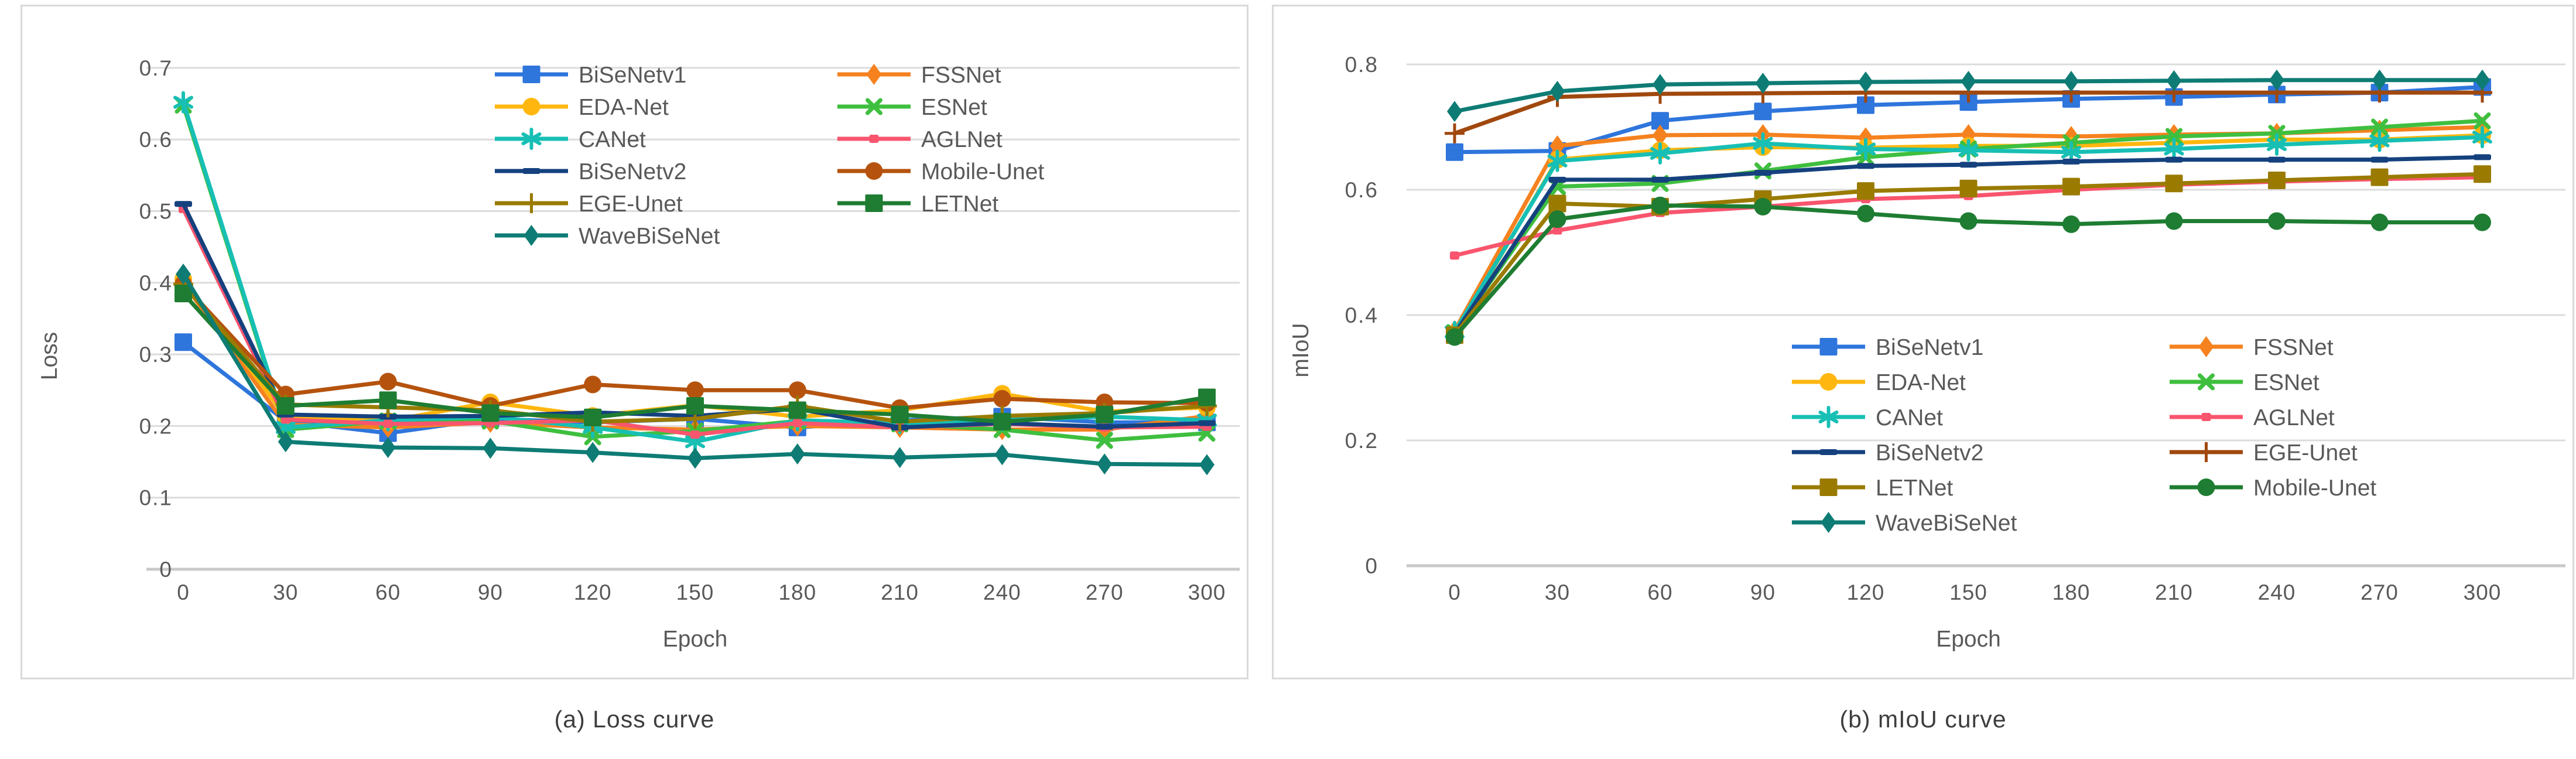 This screenshot has height=759, width=2576. What do you see at coordinates (156, 68) in the screenshot?
I see `y-tick-label: 0.7` at bounding box center [156, 68].